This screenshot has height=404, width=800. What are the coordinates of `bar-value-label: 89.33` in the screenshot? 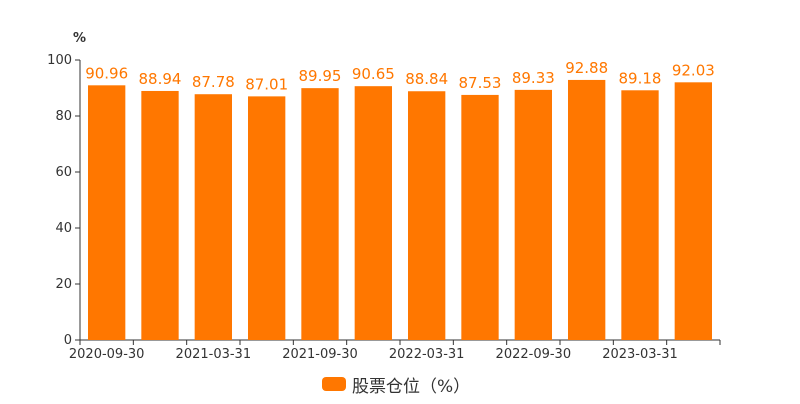 It's located at (533, 78).